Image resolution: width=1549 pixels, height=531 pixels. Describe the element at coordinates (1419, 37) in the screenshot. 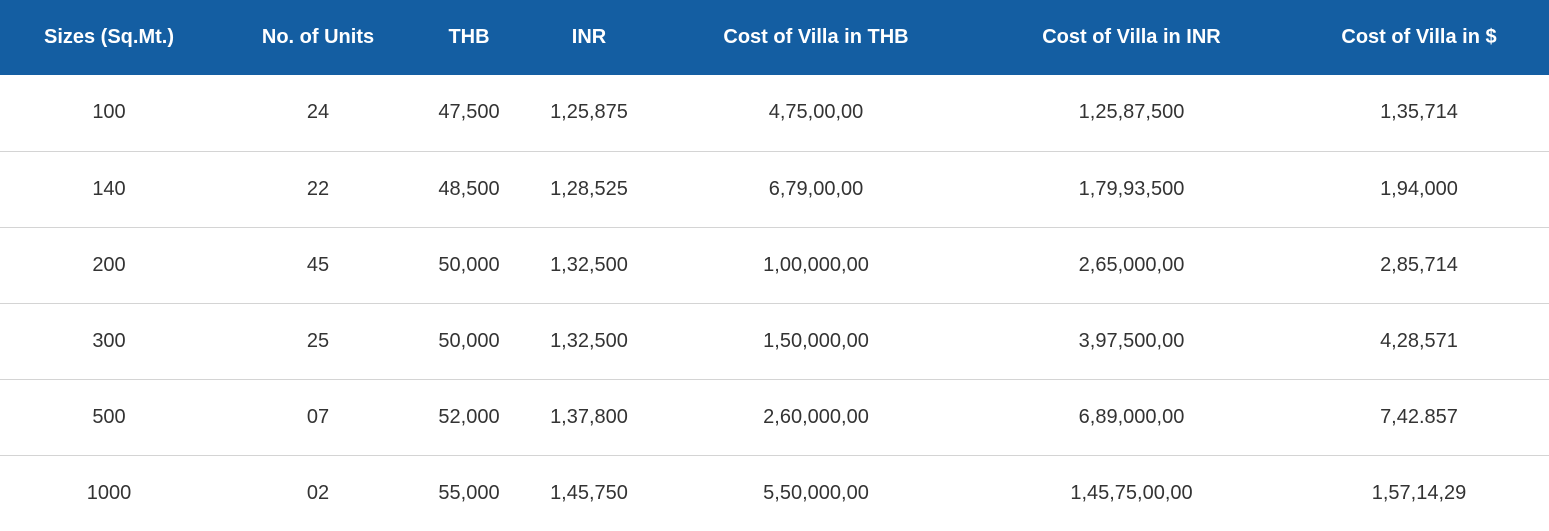

I see `header-cost-usd: Cost of Villa in $` at that location.